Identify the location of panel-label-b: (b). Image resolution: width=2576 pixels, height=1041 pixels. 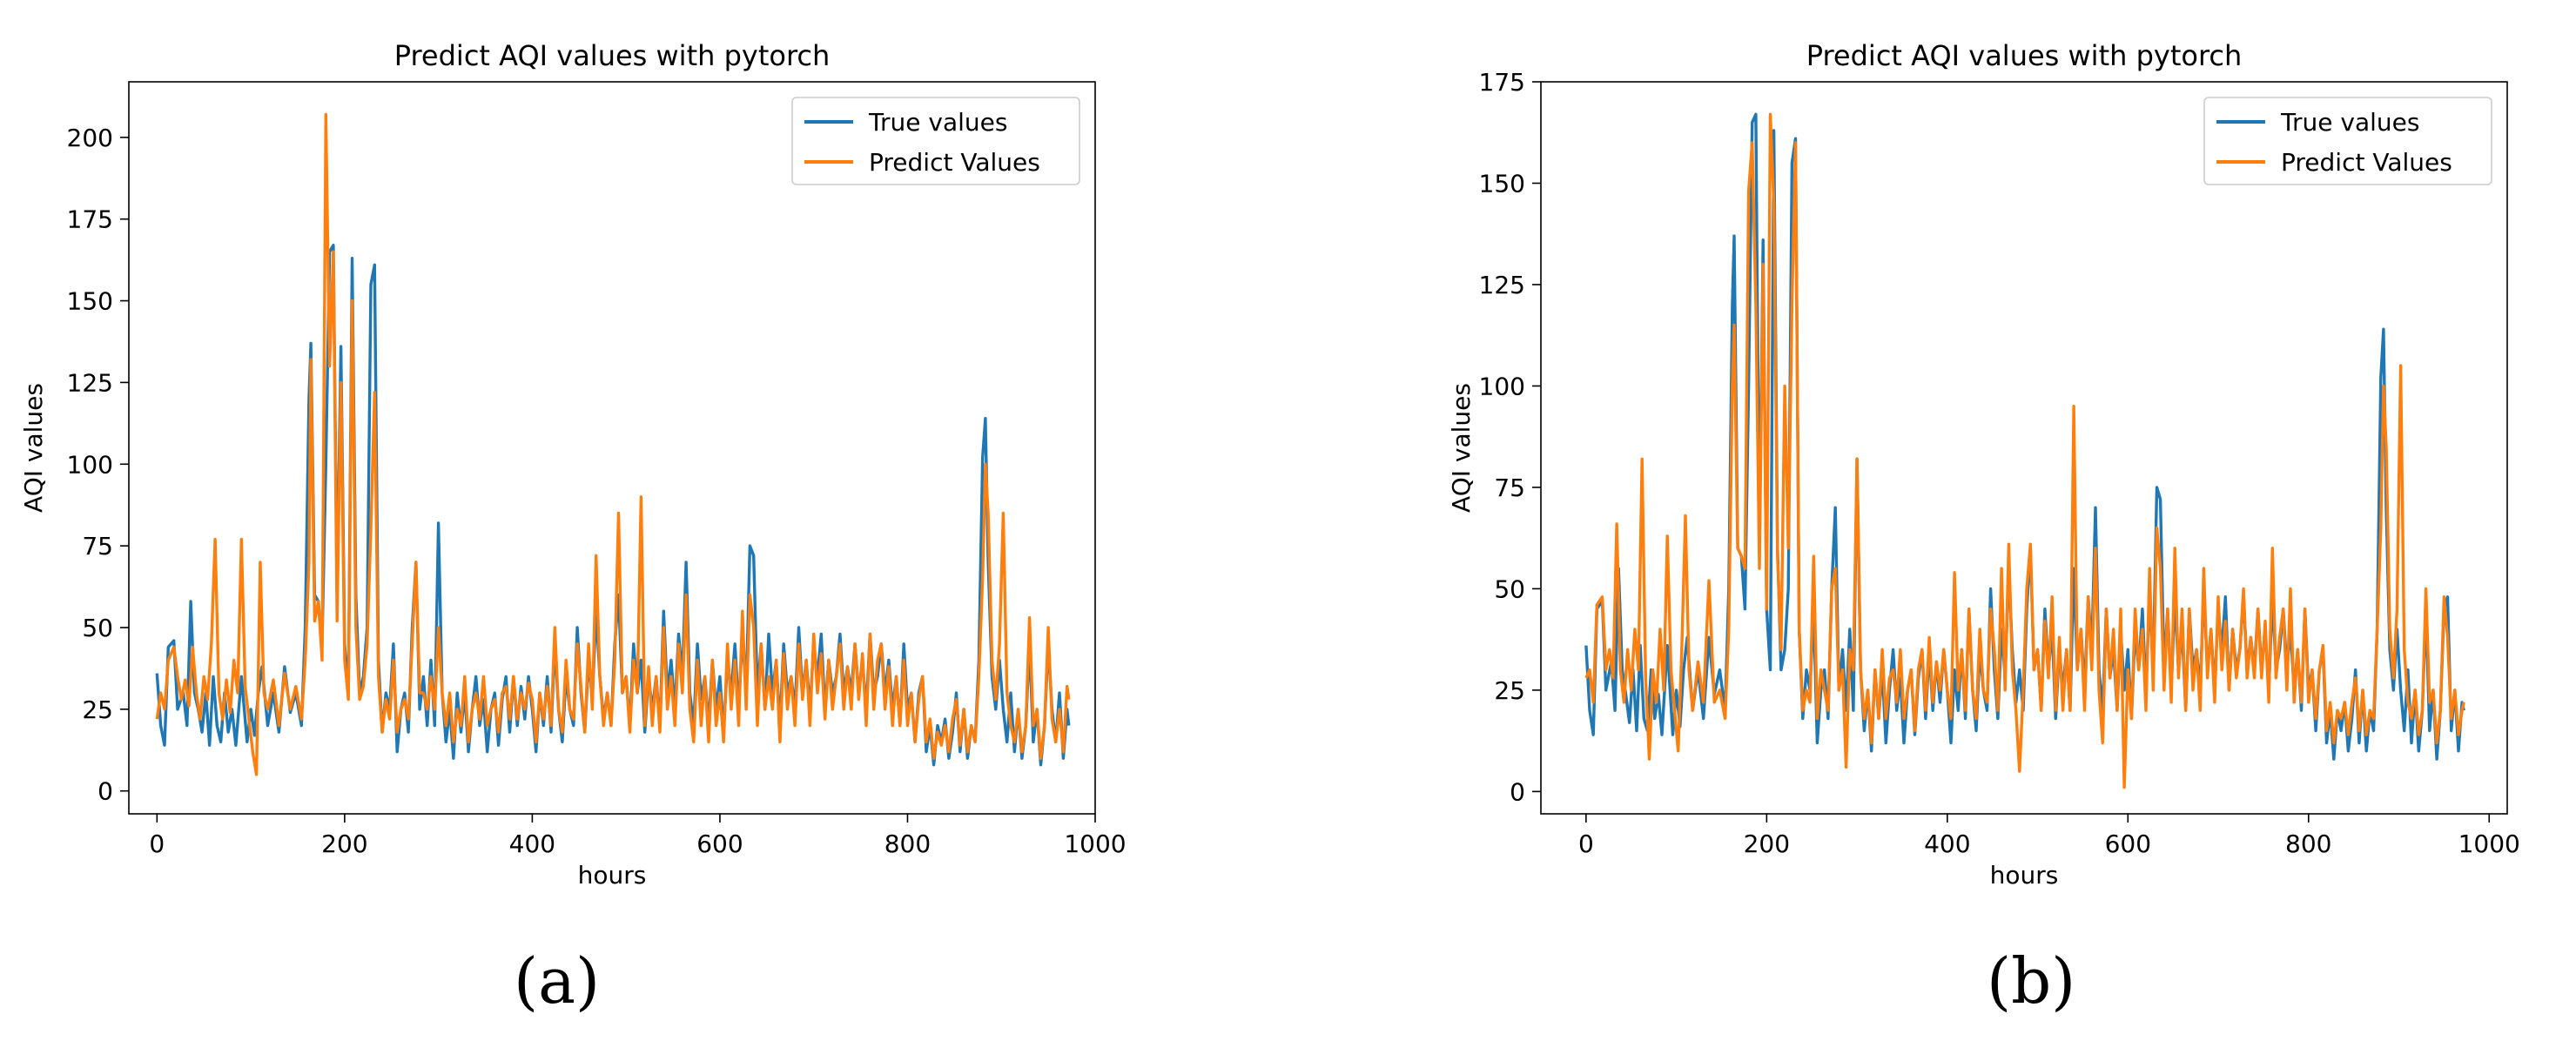
(2031, 980).